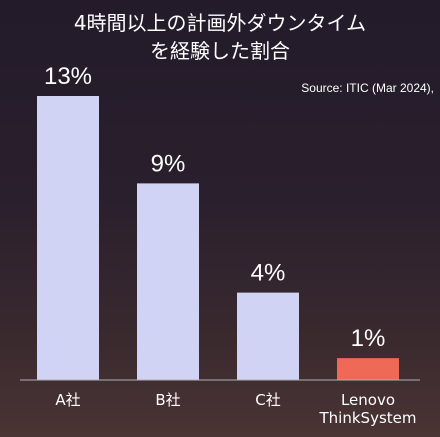 The height and width of the screenshot is (437, 440). I want to click on chart-title-line-2: を経験した割合, so click(220, 51).